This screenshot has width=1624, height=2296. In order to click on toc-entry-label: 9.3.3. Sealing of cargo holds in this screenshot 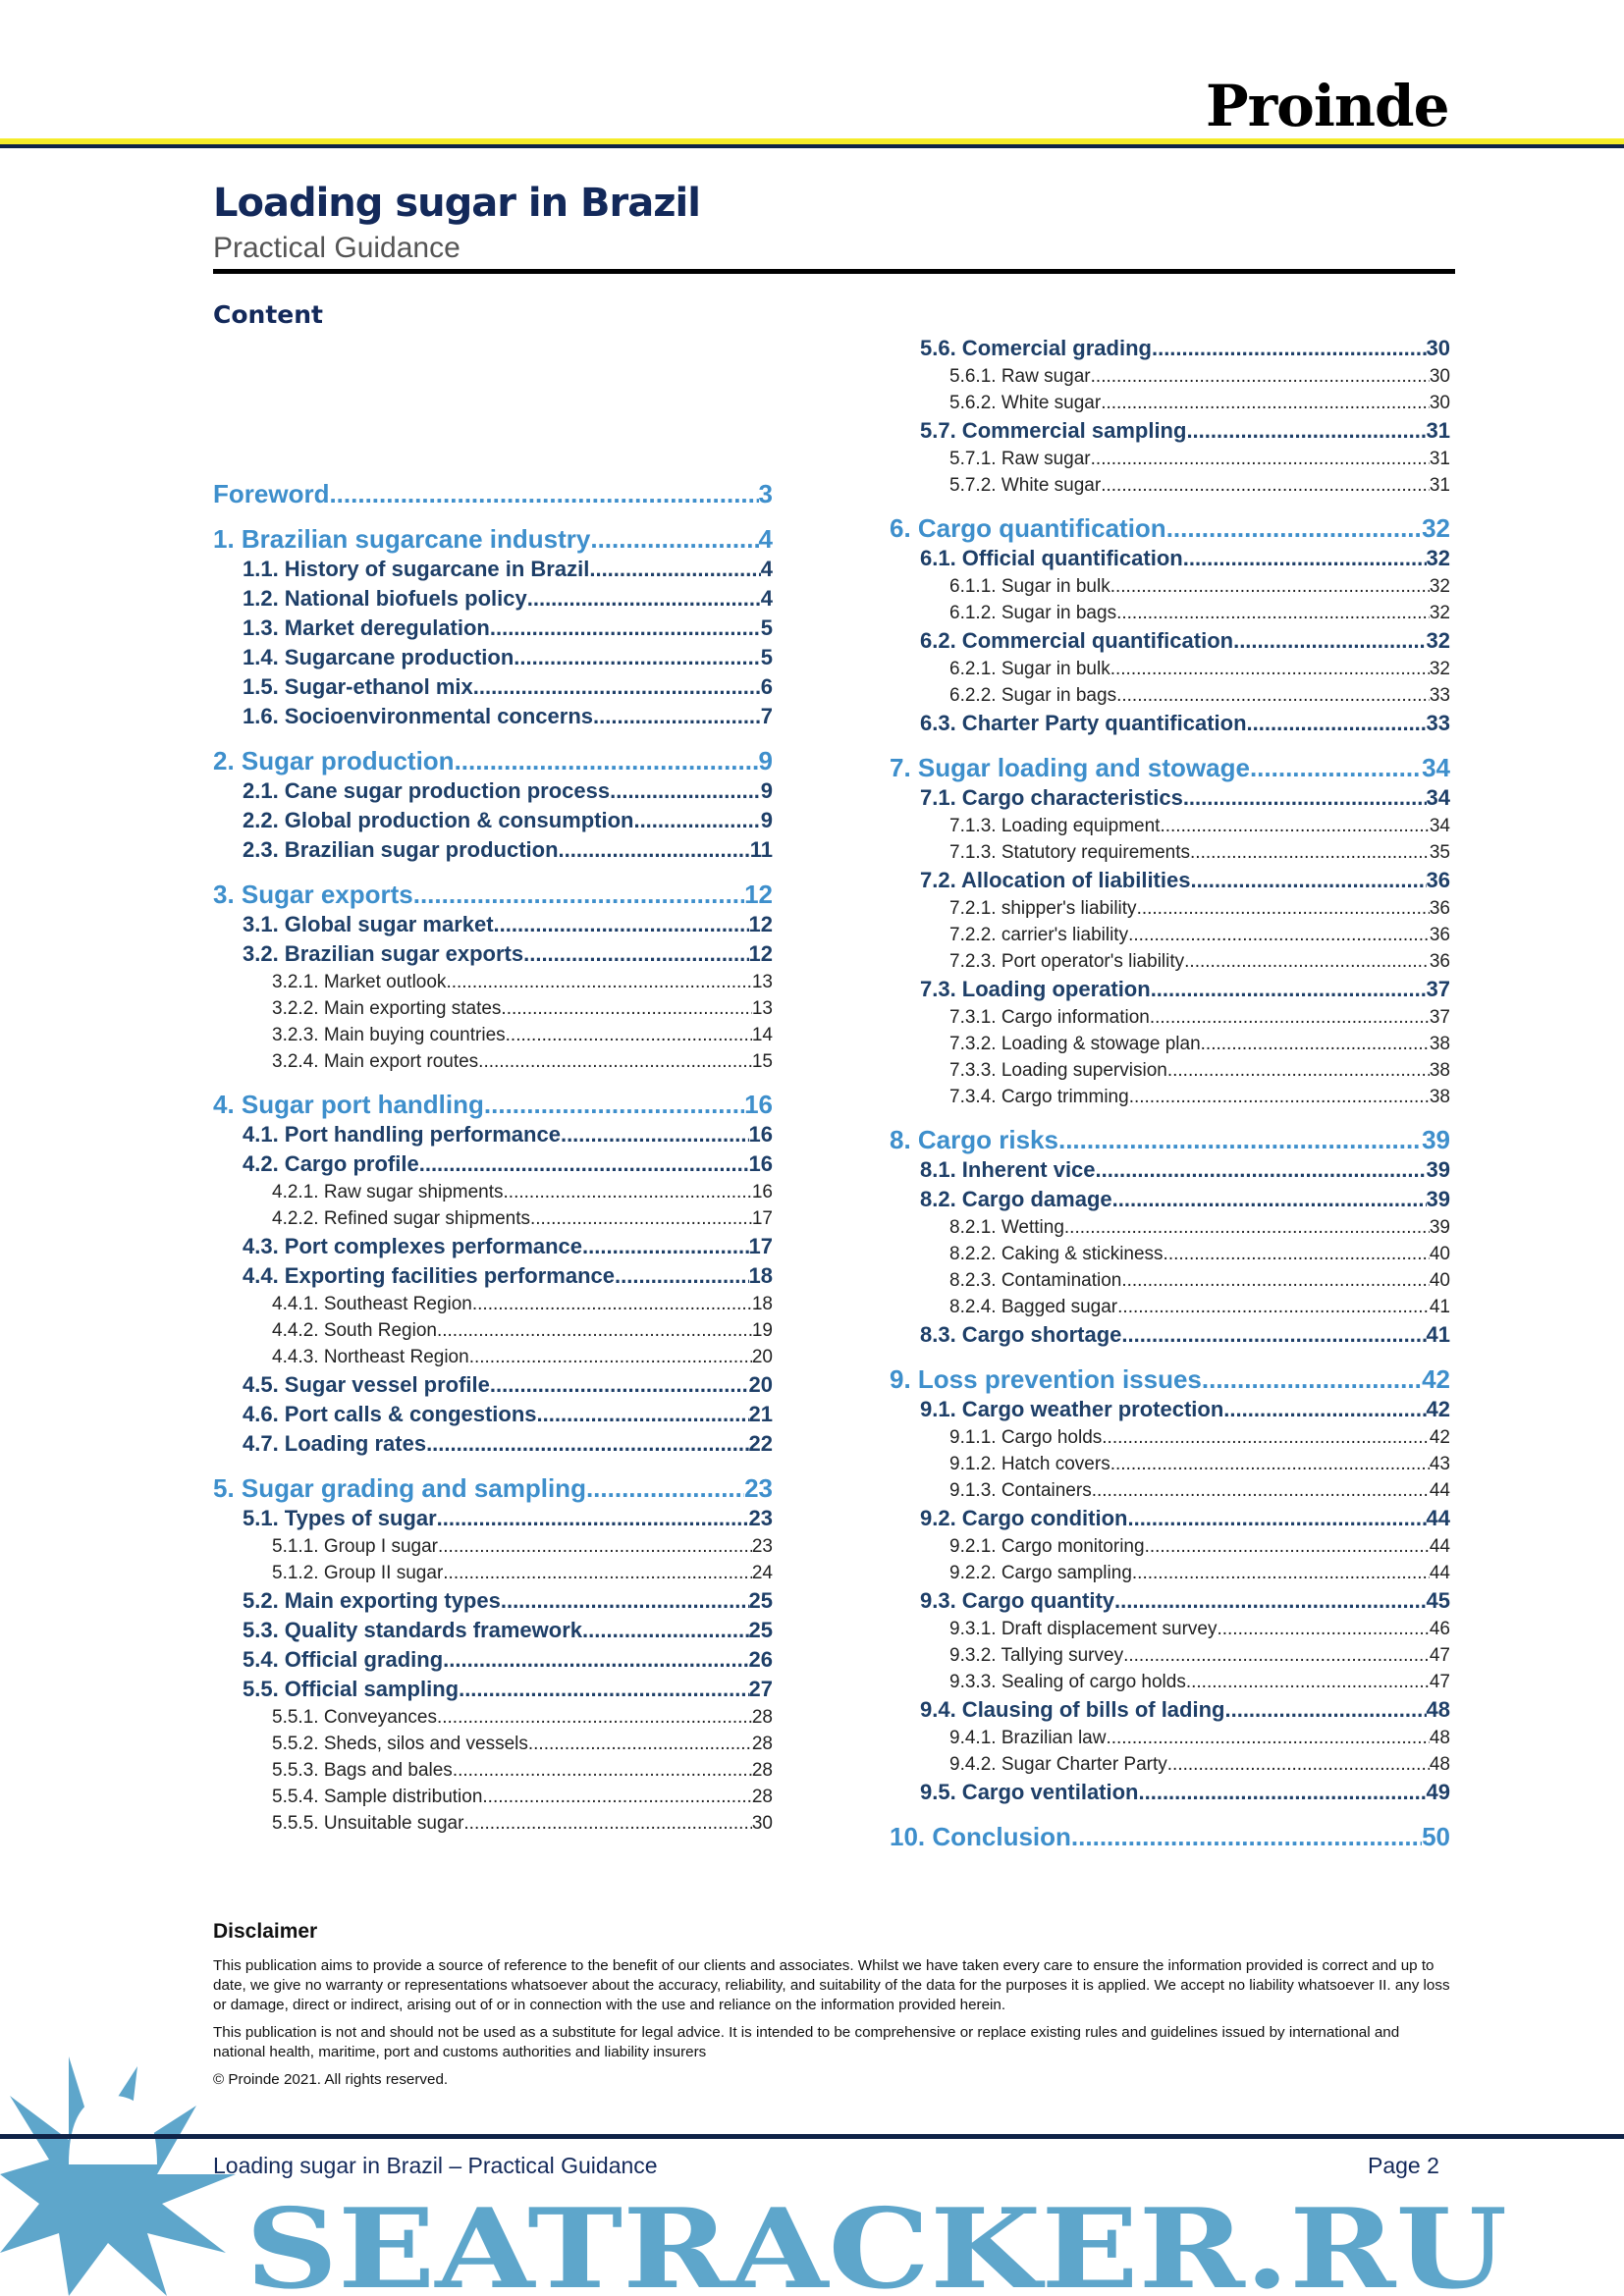, I will do `click(1067, 1682)`.